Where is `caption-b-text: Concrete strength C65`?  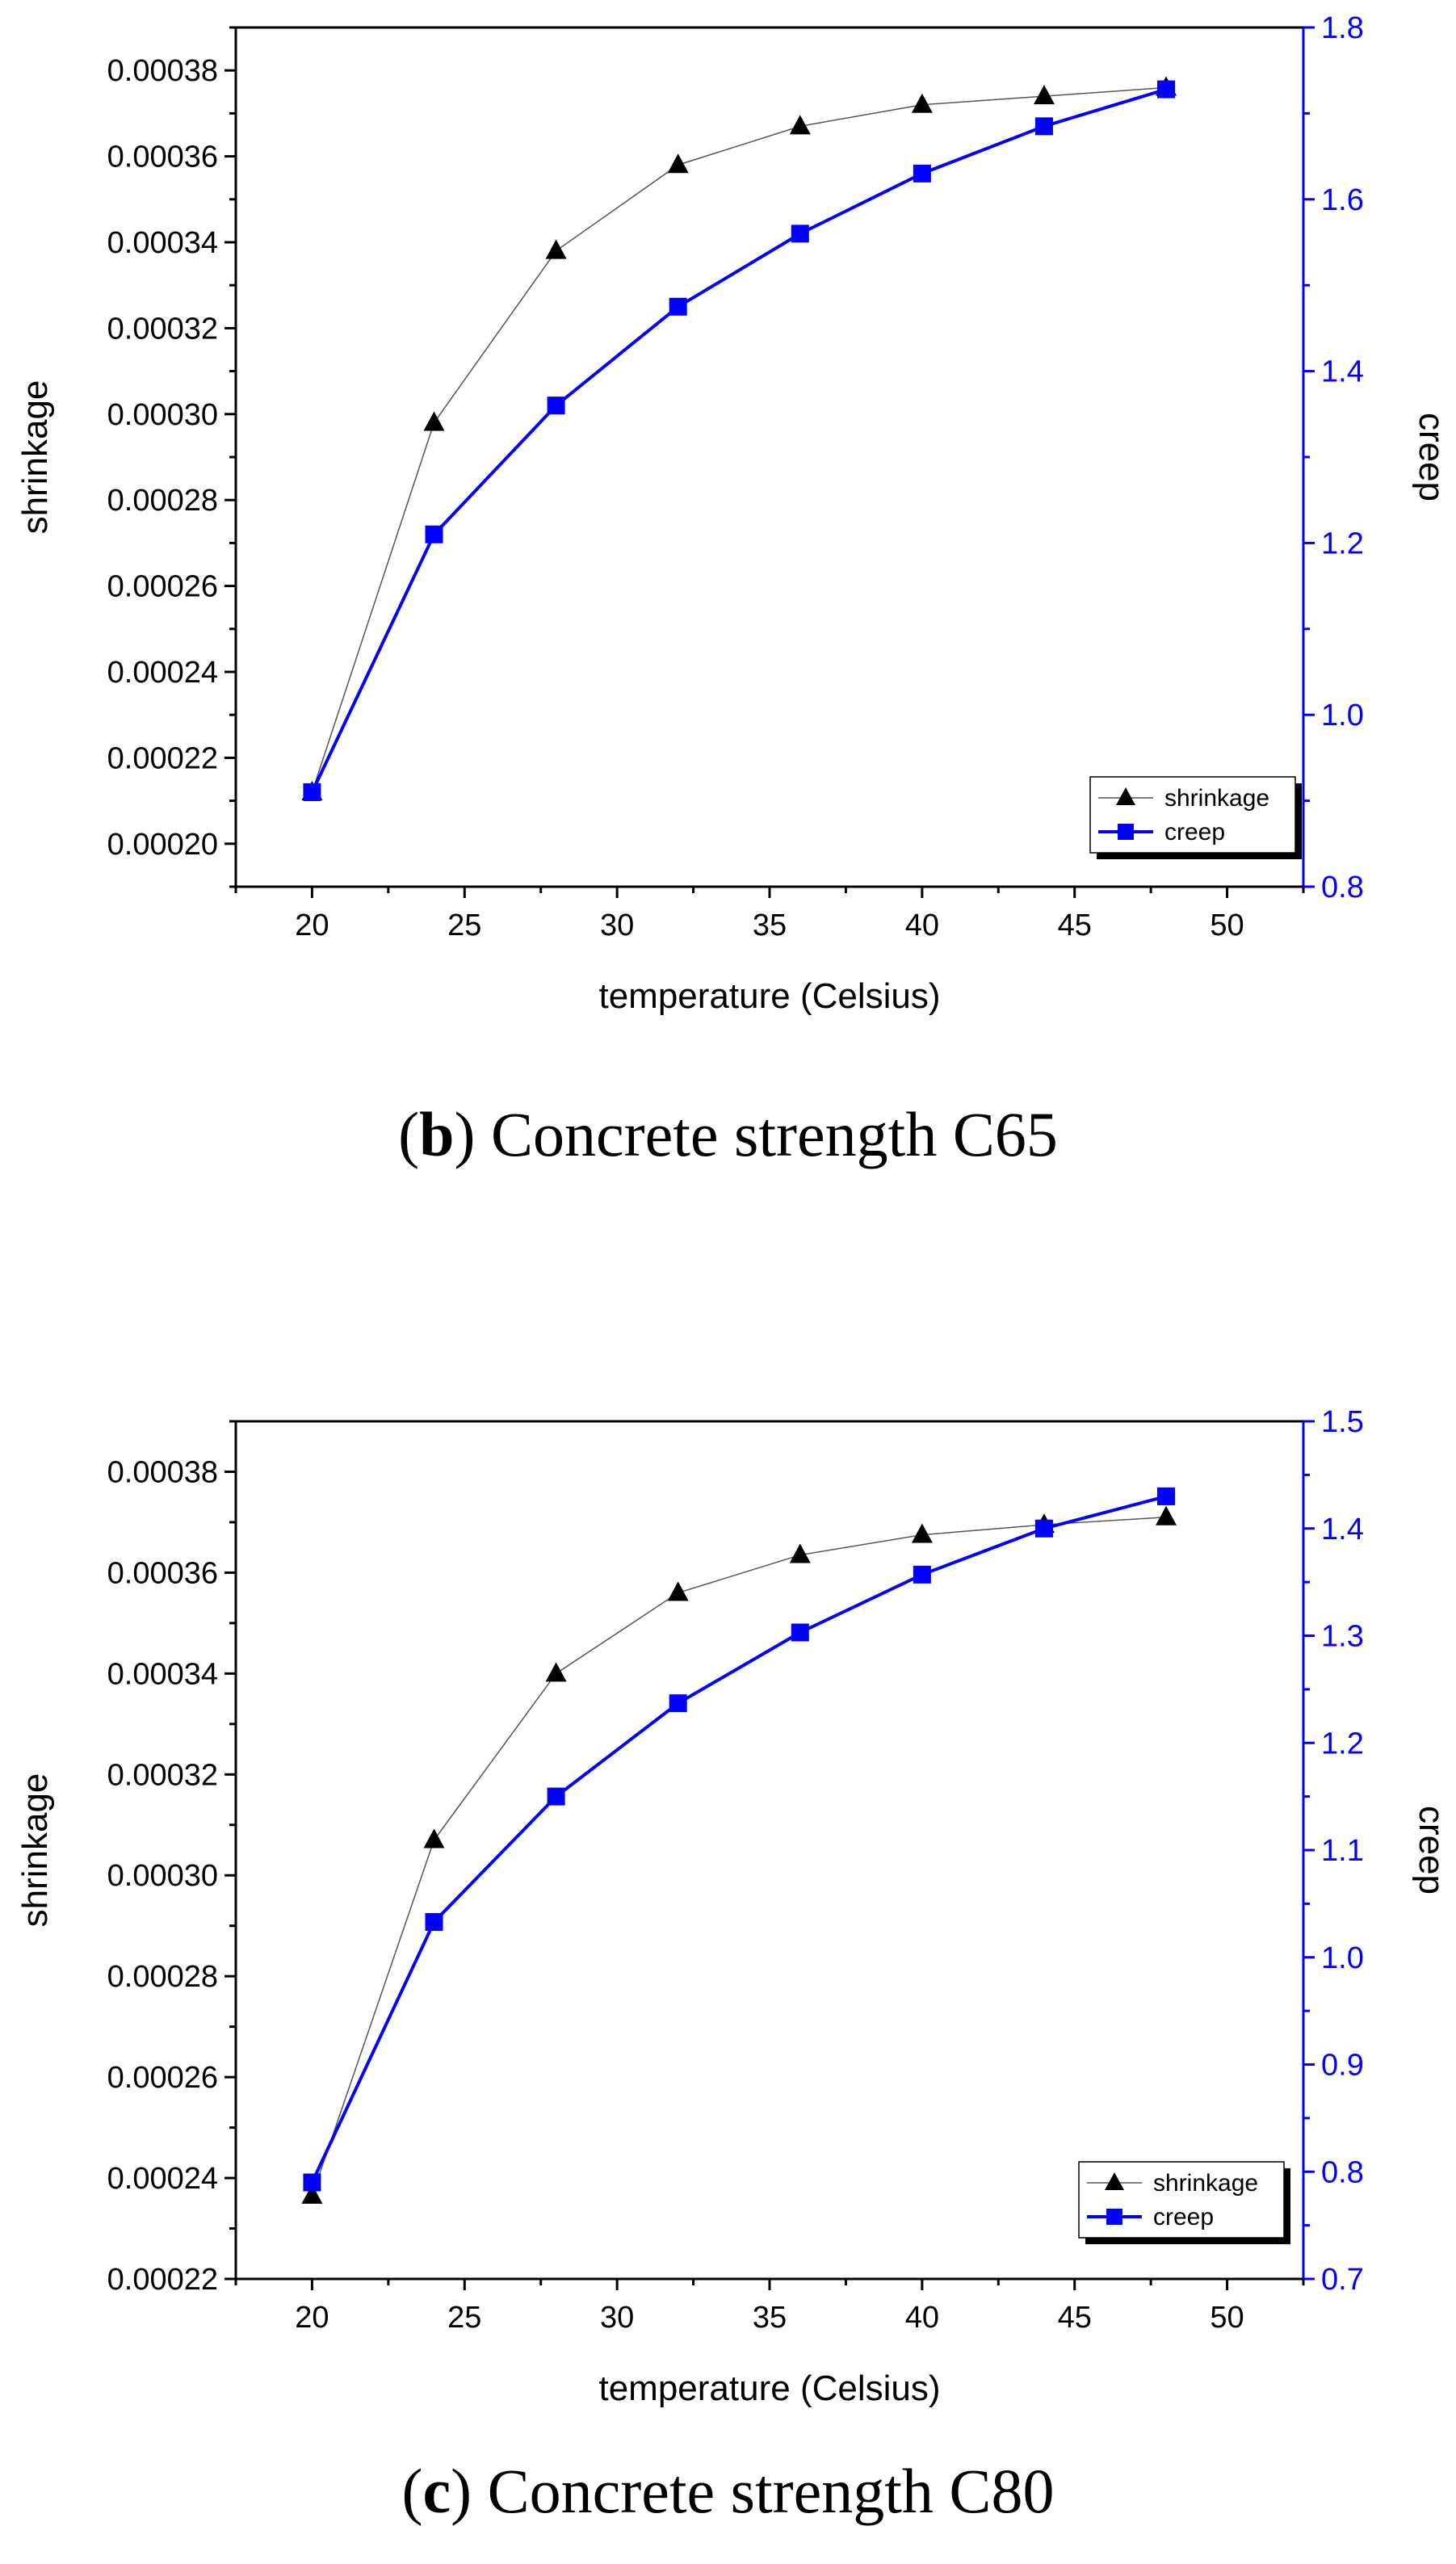
caption-b-text: Concrete strength C65 is located at coordinates (774, 1134).